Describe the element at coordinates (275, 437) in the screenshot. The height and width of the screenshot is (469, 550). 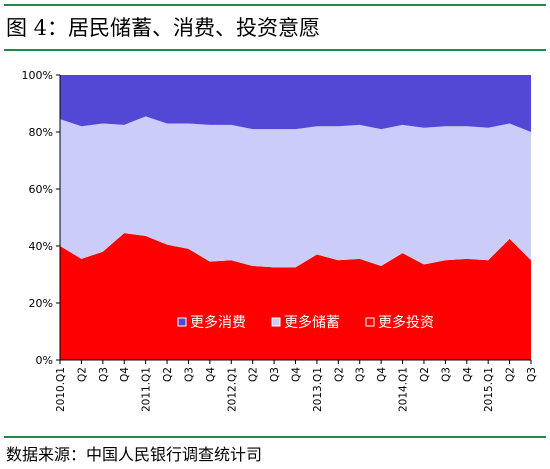
I see `bottom-rule` at that location.